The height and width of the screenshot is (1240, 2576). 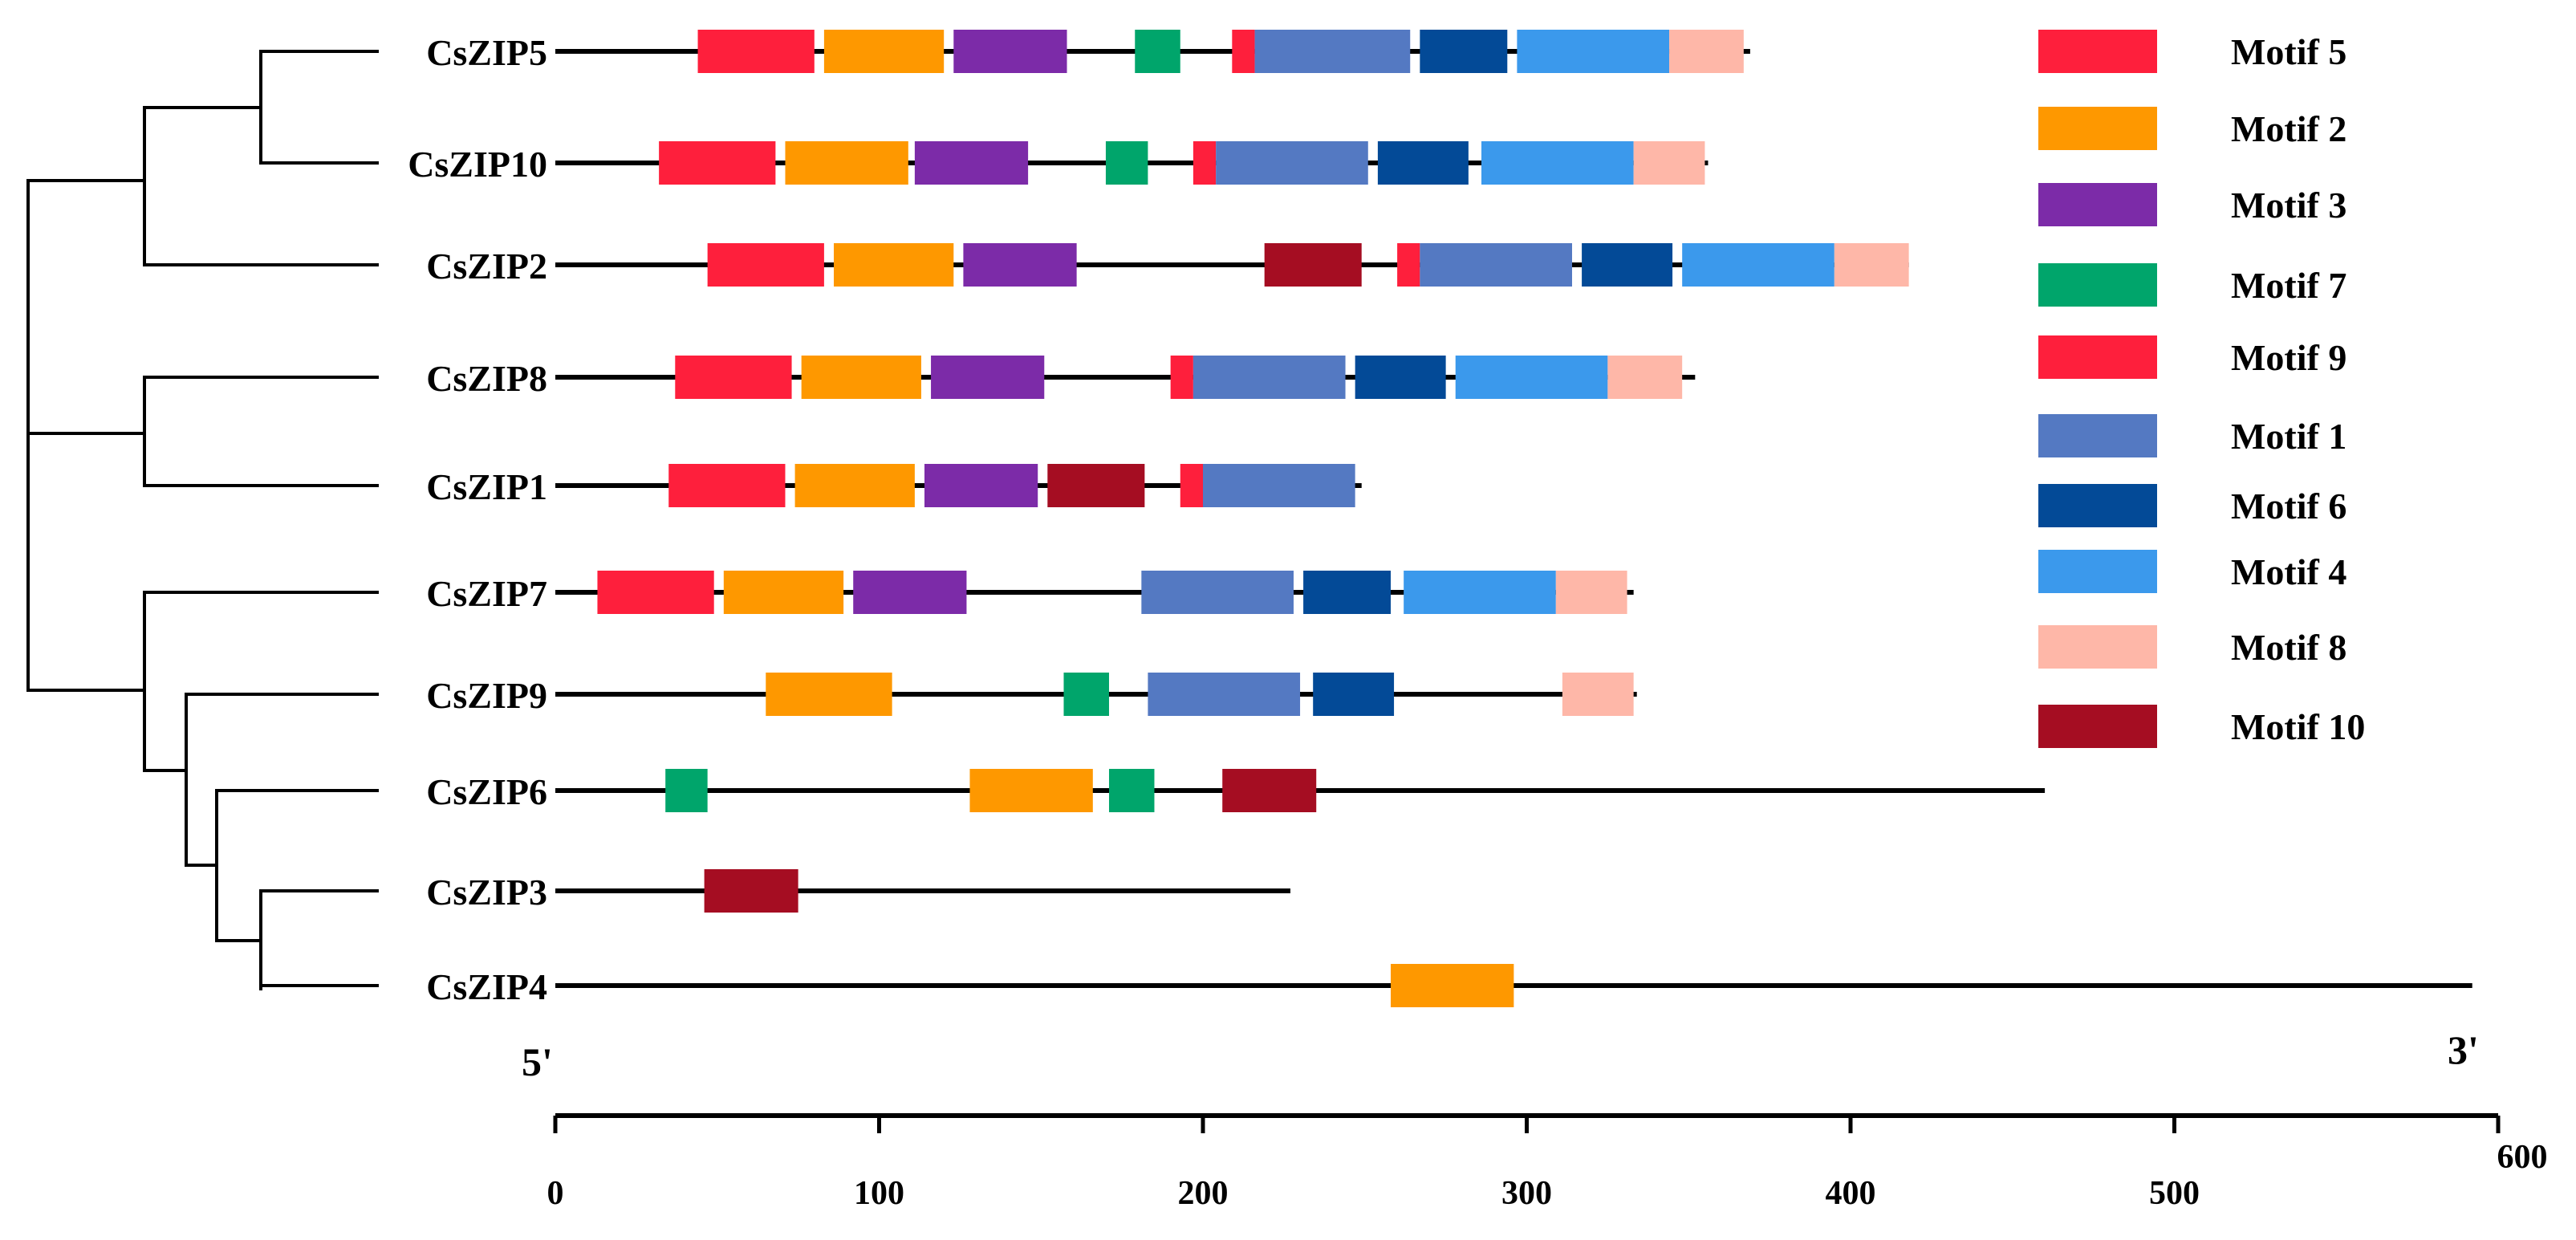 I want to click on legend-item: Motif 7, so click(x=2192, y=285).